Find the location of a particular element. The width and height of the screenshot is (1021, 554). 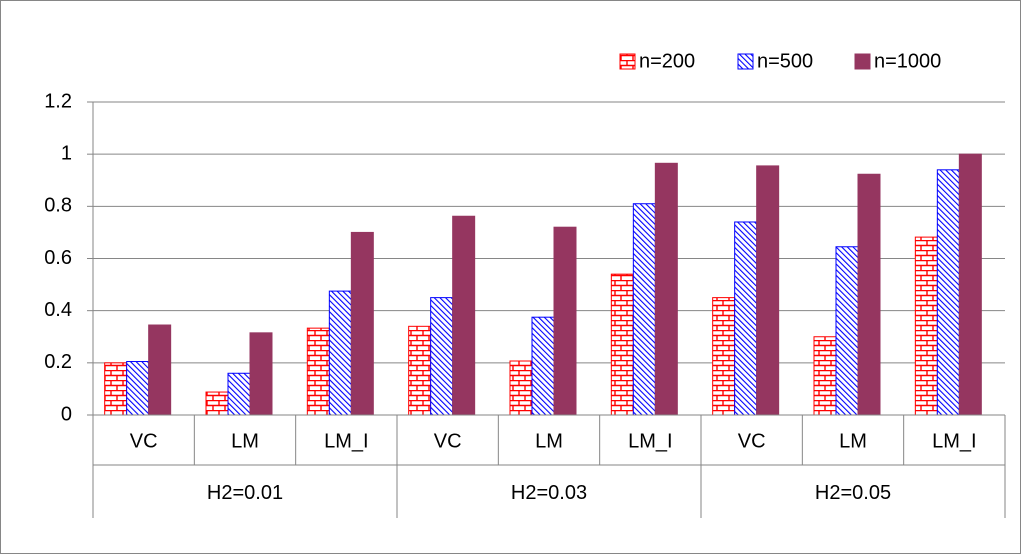

legend-label: n=500 is located at coordinates (785, 61).